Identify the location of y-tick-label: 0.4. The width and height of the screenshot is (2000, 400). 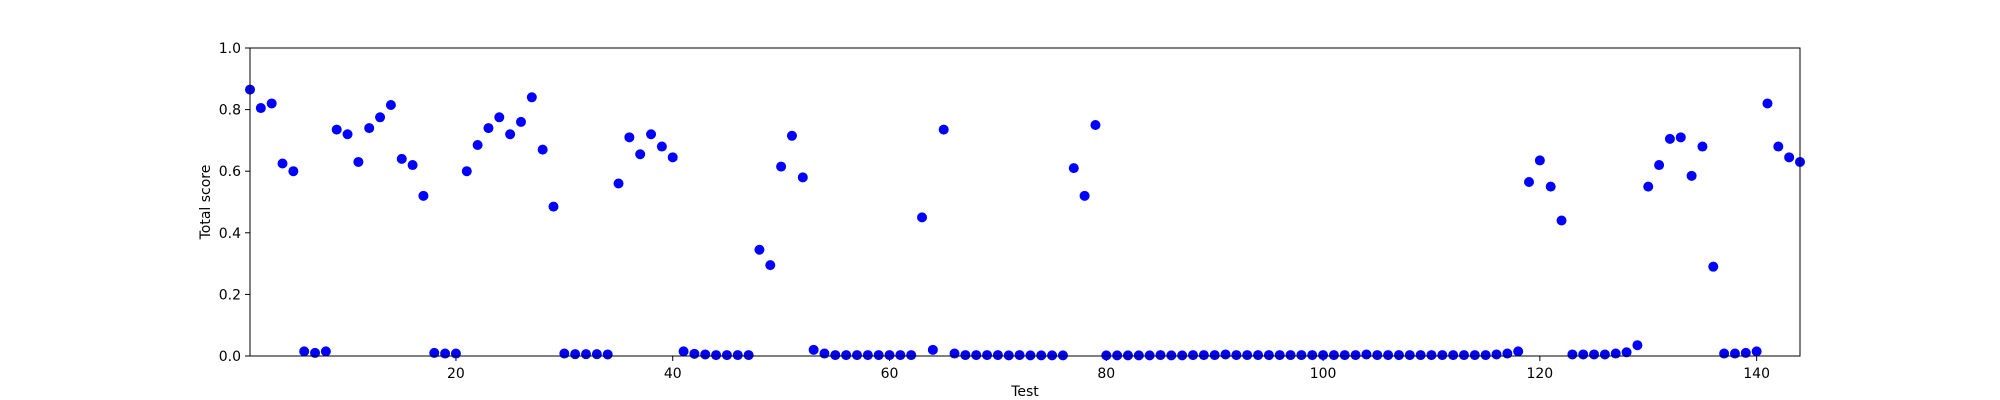
(230, 234).